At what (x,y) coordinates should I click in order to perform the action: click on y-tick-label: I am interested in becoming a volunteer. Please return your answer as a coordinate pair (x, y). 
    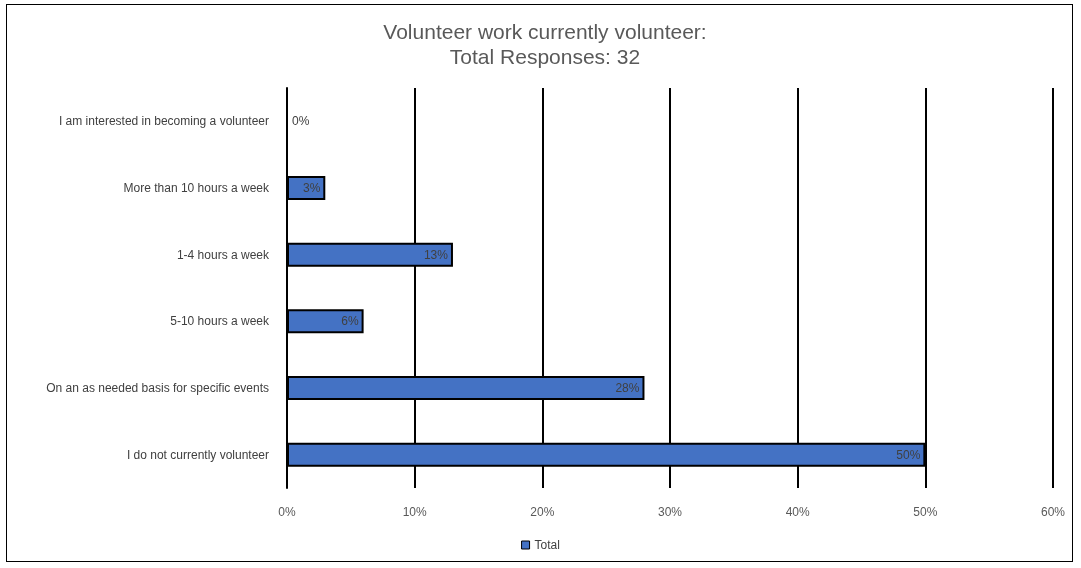
    Looking at the image, I should click on (163, 121).